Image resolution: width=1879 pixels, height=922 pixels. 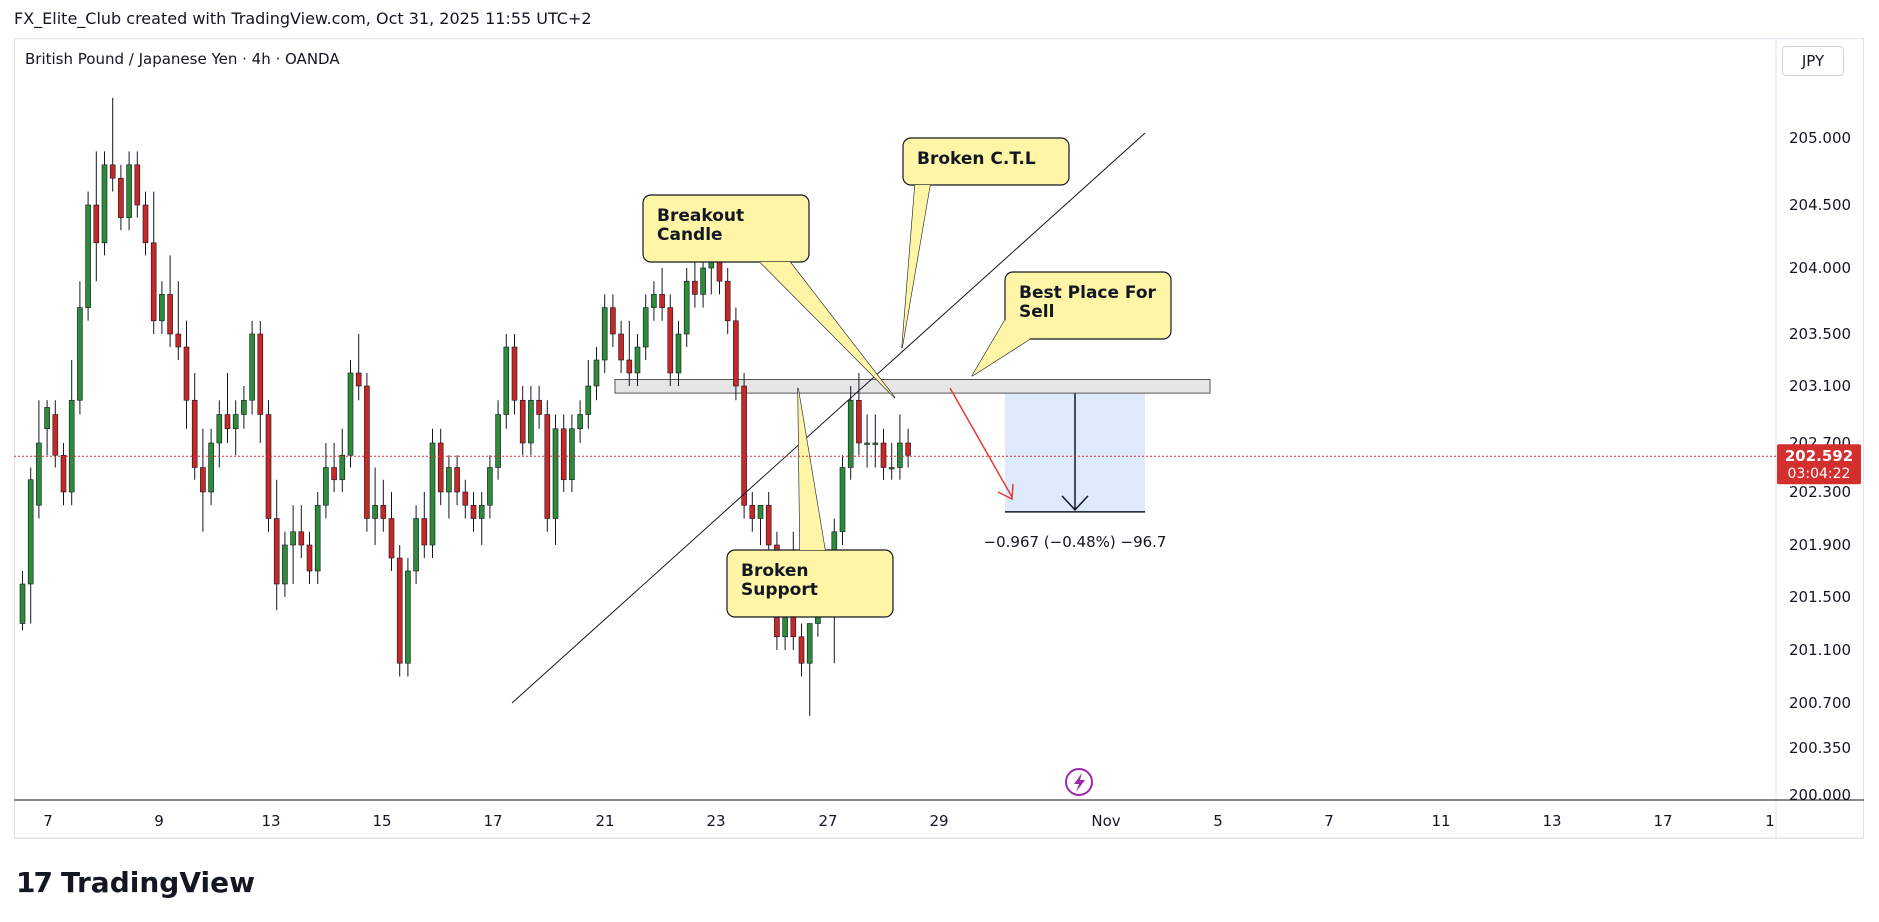 I want to click on bar-countdown: 03:04:22, so click(x=1819, y=474).